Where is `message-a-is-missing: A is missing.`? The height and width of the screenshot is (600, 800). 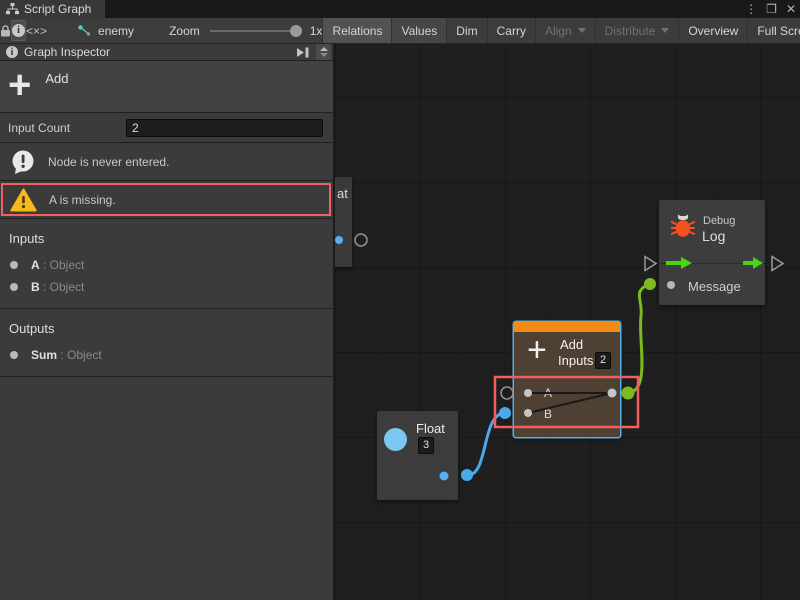 message-a-is-missing: A is missing. is located at coordinates (166, 200).